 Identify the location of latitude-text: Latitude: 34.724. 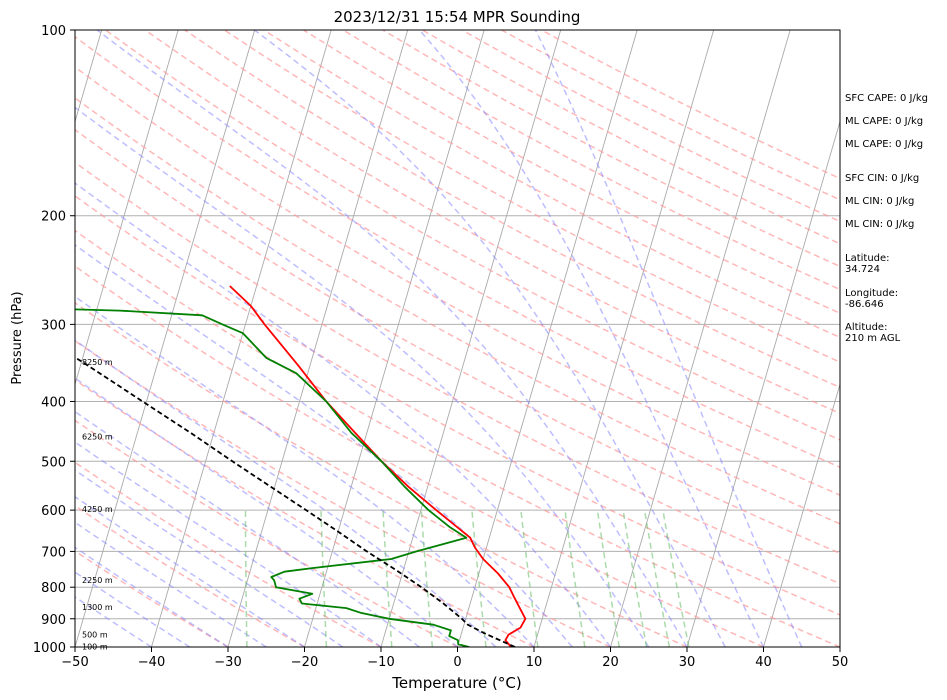
(867, 264).